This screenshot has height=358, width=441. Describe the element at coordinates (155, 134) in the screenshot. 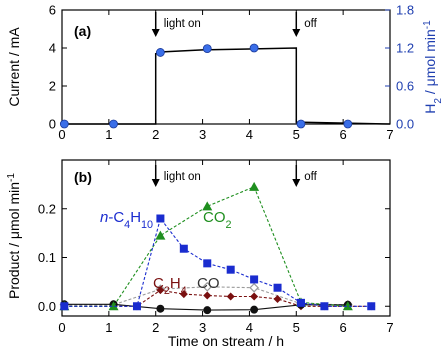

I see `x-tick-label-a: 2` at that location.